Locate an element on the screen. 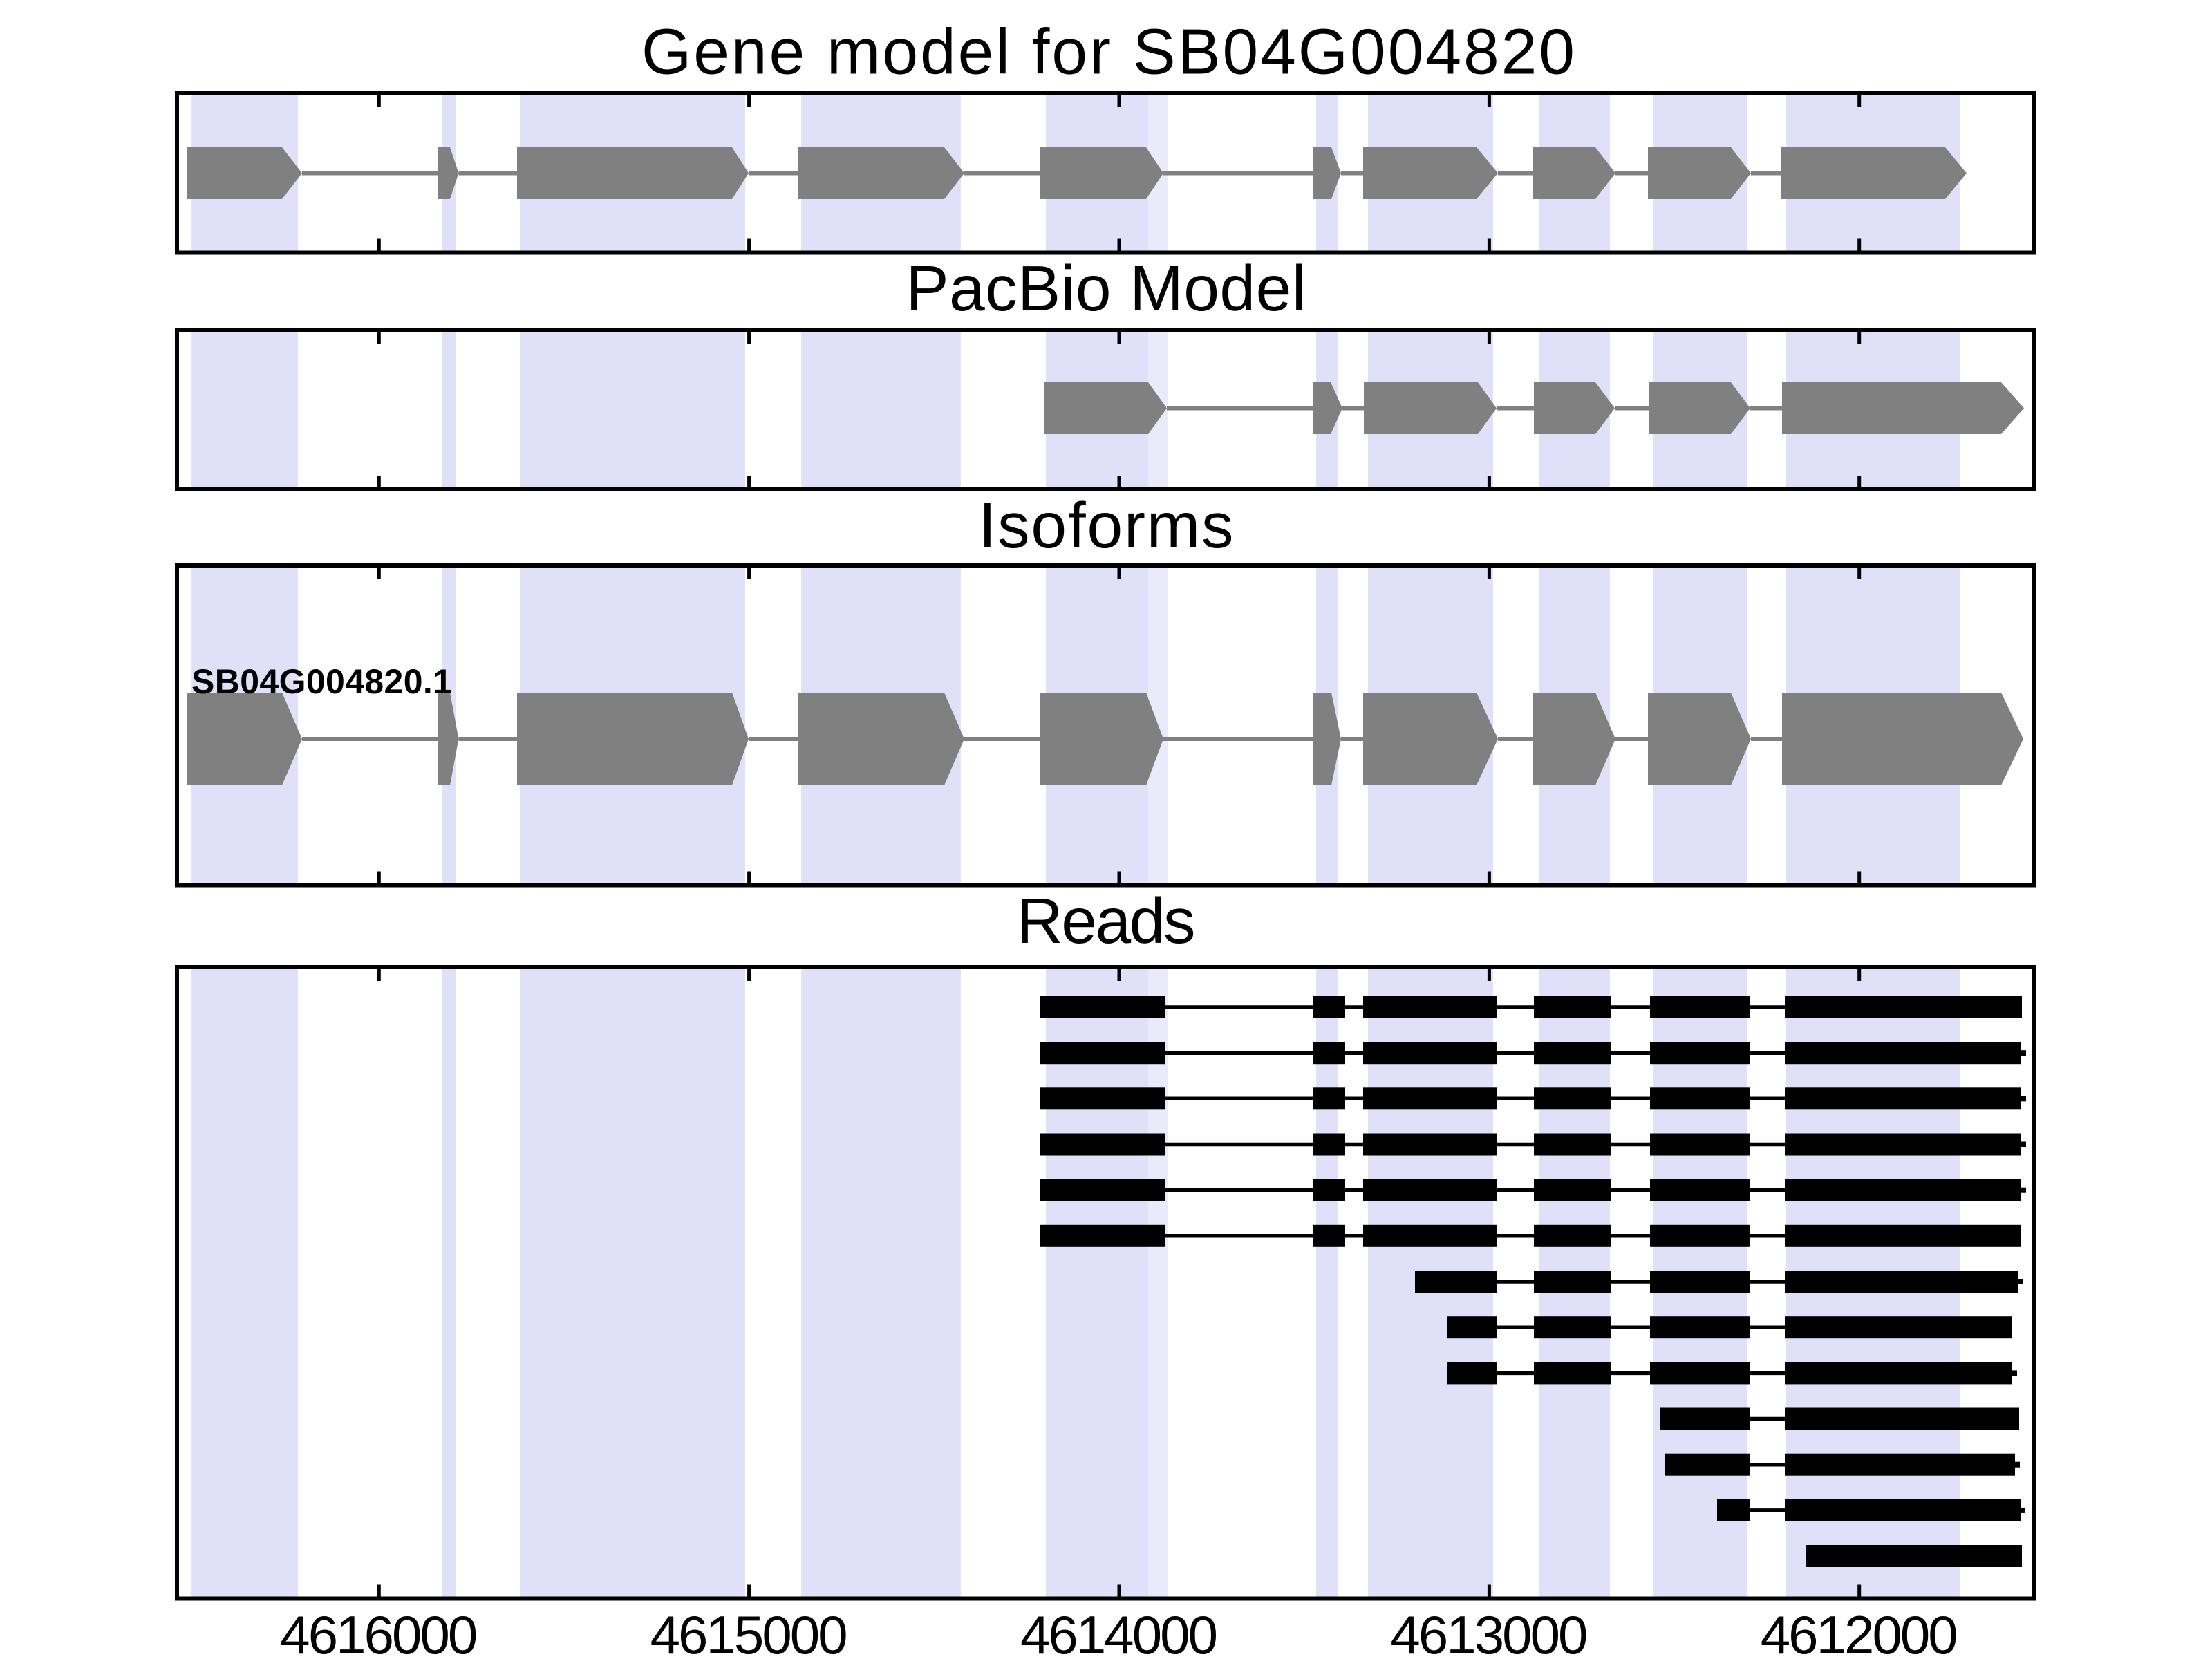  svg-text: 4612000 is located at coordinates (1859, 1632).